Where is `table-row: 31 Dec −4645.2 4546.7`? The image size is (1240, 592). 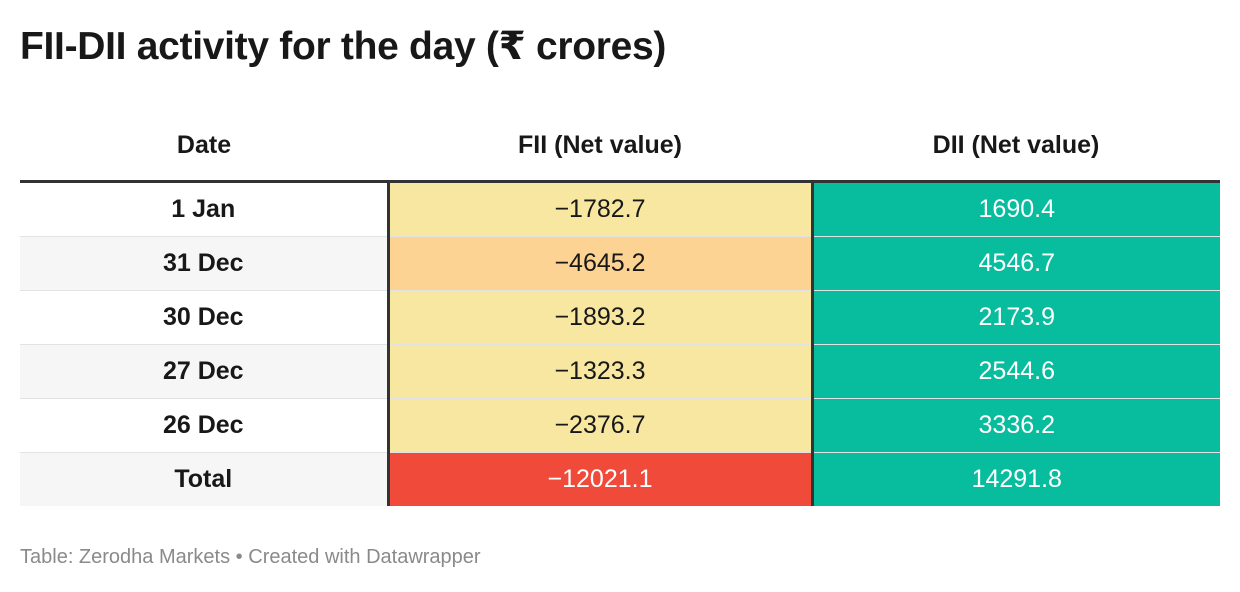 table-row: 31 Dec −4645.2 4546.7 is located at coordinates (620, 263).